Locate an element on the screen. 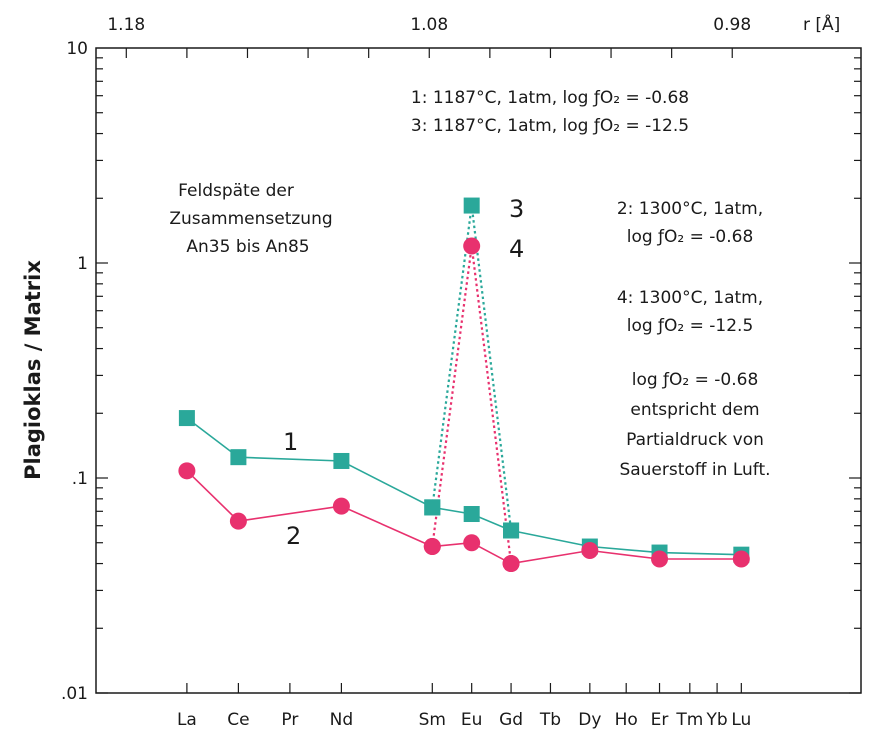 Image resolution: width=877 pixels, height=738 pixels. y-axis-label: Plagioklas / Matrix is located at coordinates (33, 370).